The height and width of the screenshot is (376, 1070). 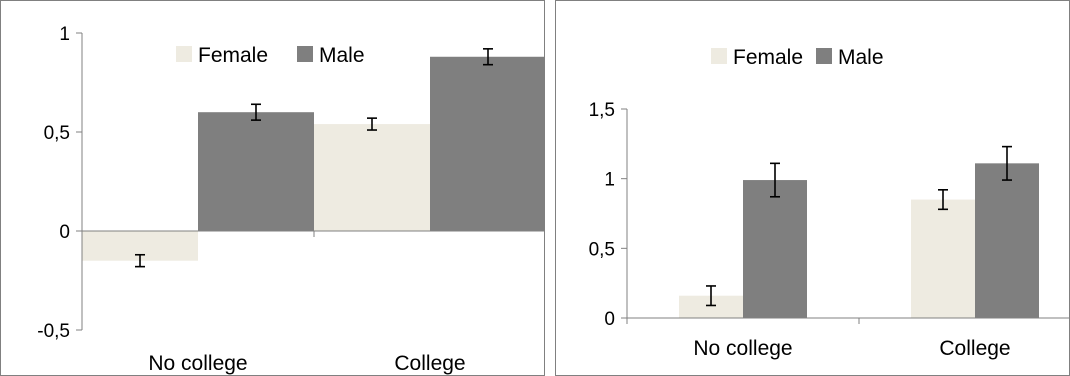 I want to click on bar-female-no-college, so click(x=711, y=306).